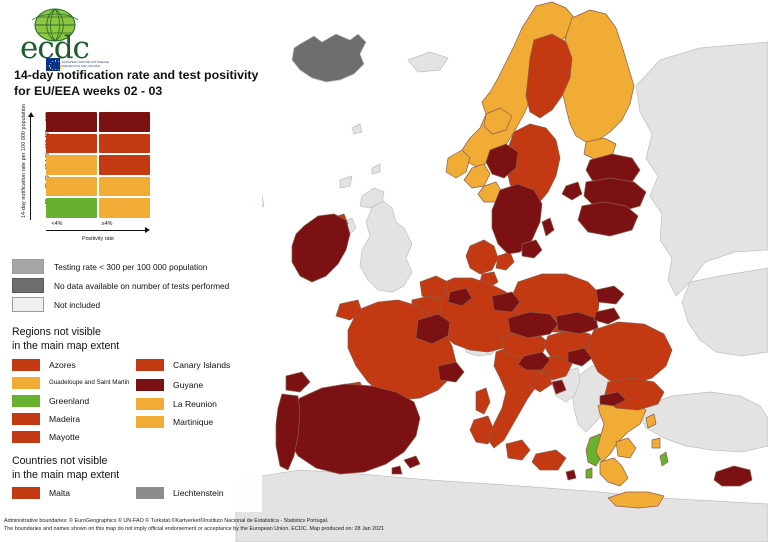 This screenshot has height=542, width=768. Describe the element at coordinates (74, 493) in the screenshot. I see `country-item-malta: Malta` at that location.